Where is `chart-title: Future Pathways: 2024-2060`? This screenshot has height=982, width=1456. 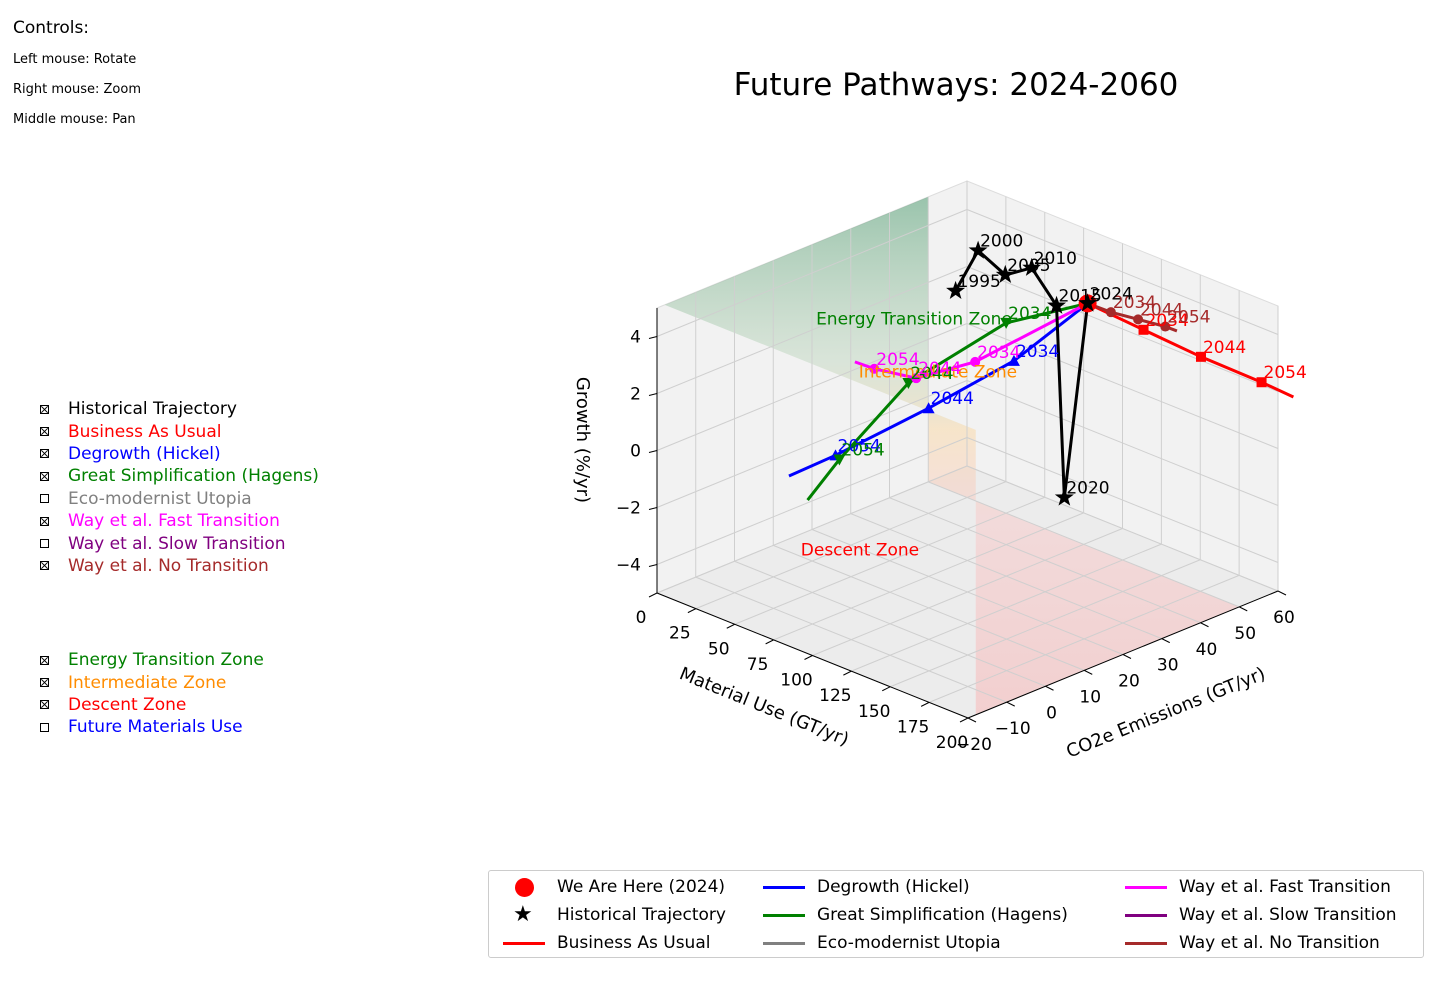 chart-title: Future Pathways: 2024-2060 is located at coordinates (956, 85).